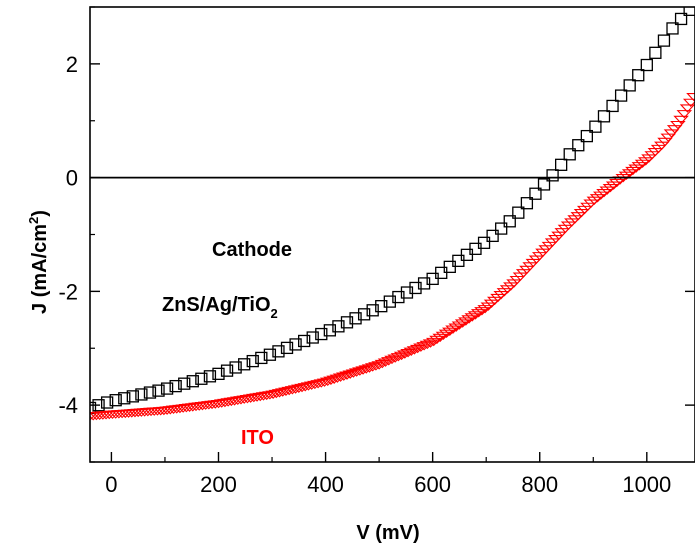 Image resolution: width=695 pixels, height=549 pixels. I want to click on y-axis-title-superscript: 2, so click(33, 220).